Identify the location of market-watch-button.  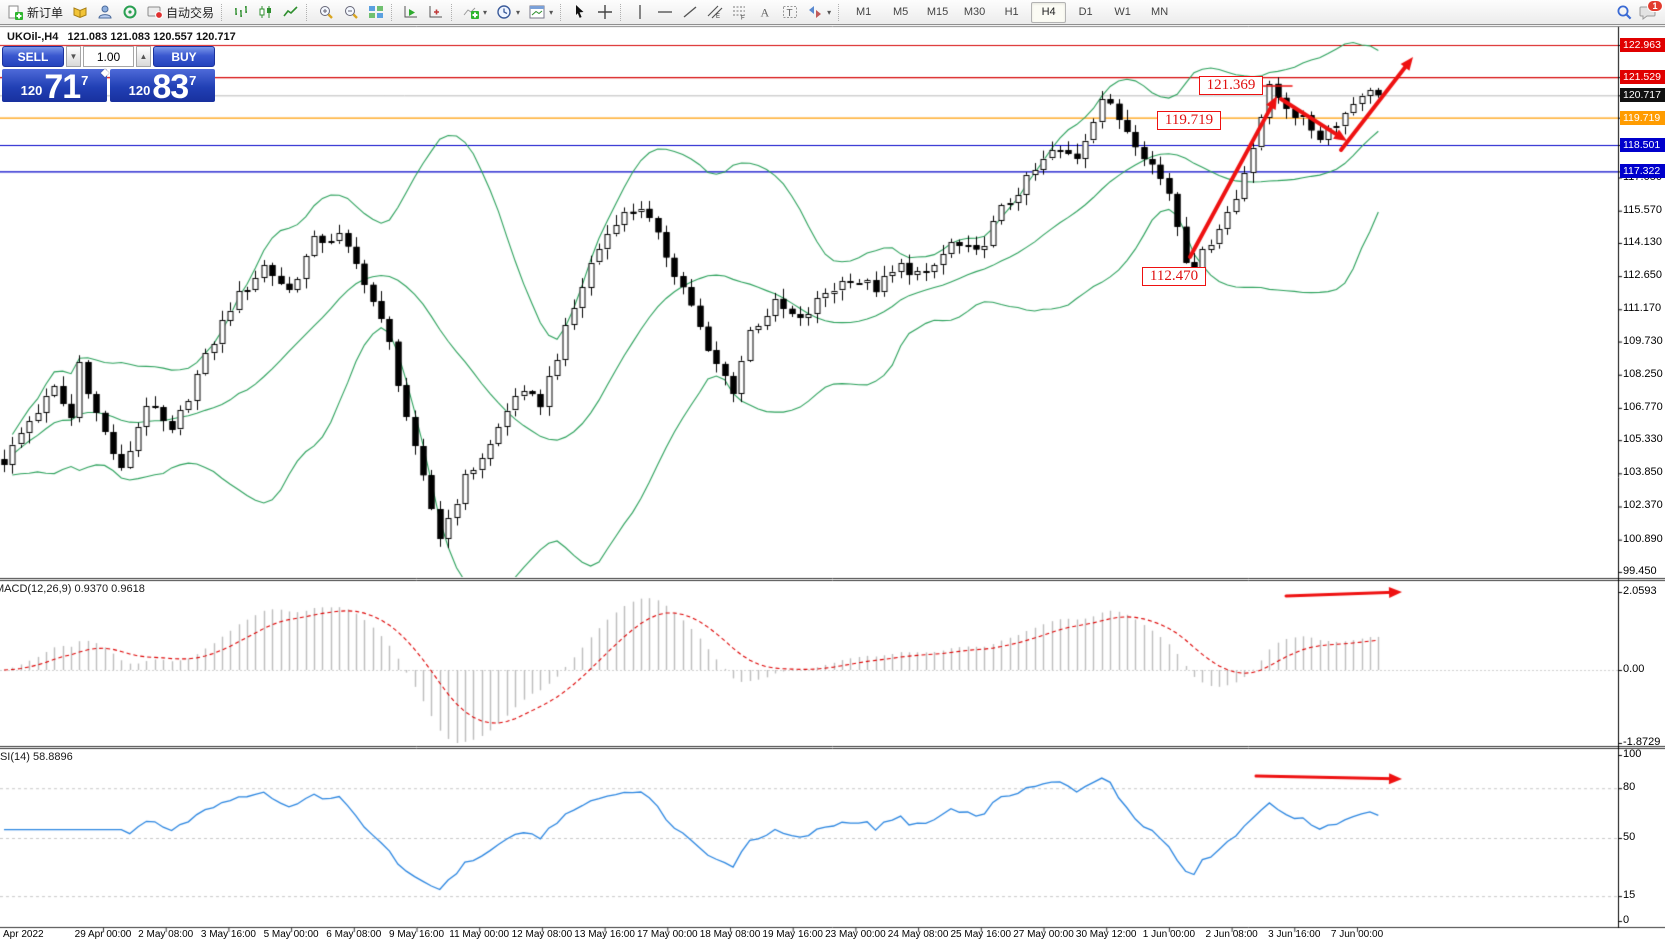
(79, 12).